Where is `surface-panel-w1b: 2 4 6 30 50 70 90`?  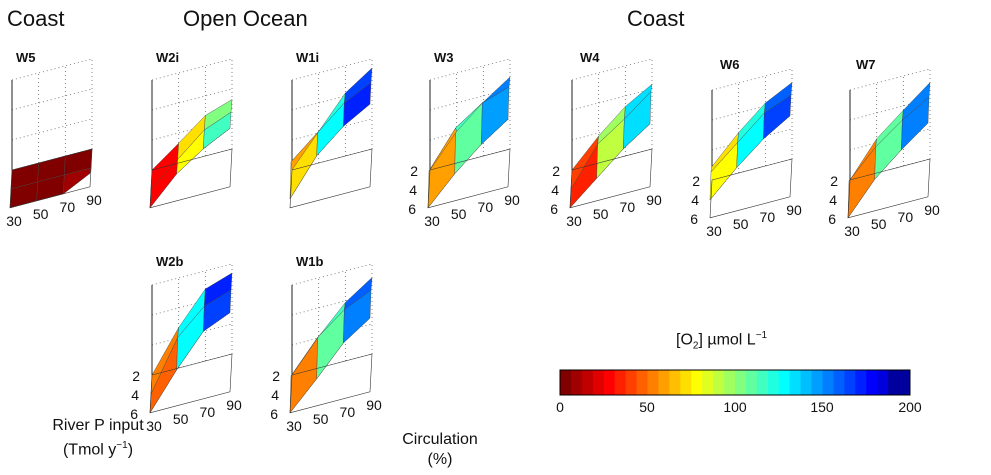
surface-panel-w1b: 2 4 6 30 50 70 90 is located at coordinates (326, 348).